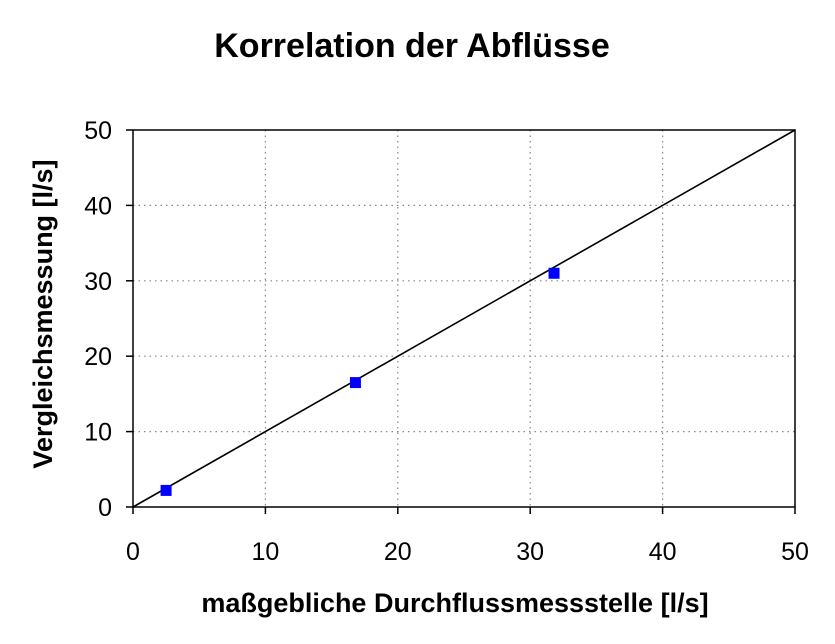  What do you see at coordinates (43, 313) in the screenshot?
I see `y-axis-label: Vergleichsmessung [l/s]` at bounding box center [43, 313].